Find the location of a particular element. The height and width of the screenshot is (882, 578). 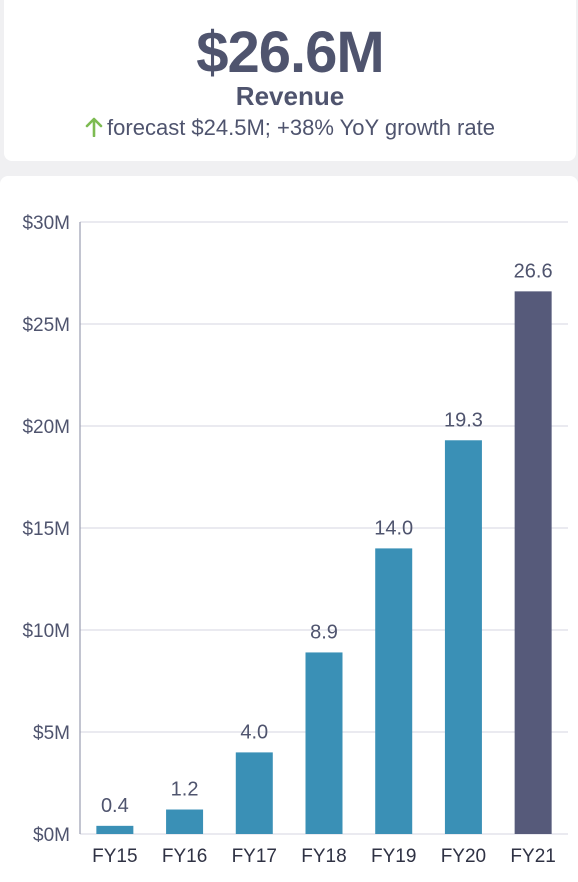

bar-fy18 is located at coordinates (324, 743).